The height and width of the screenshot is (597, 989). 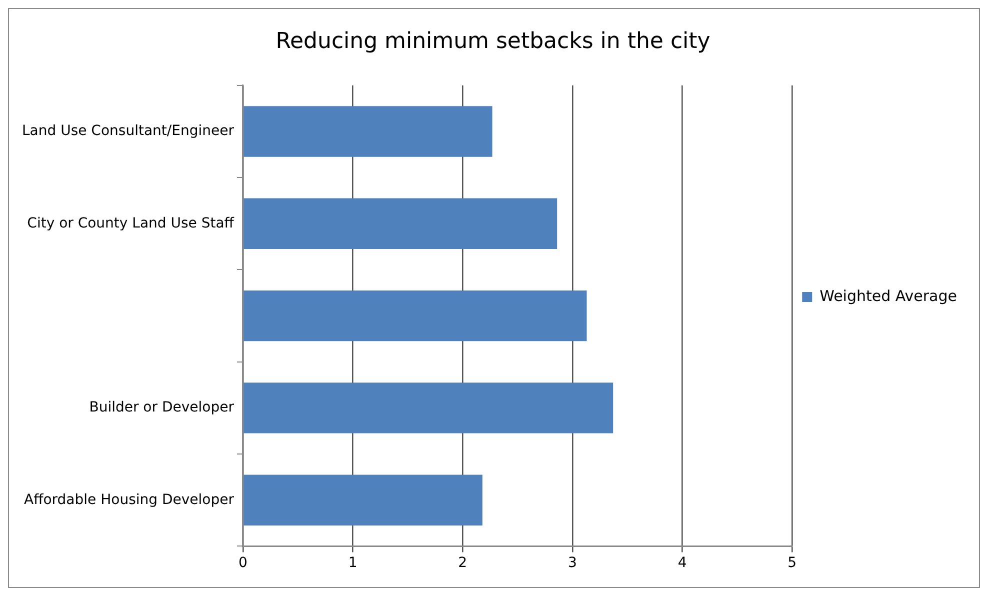 I want to click on chart-title: Reducing minimum setbacks in the city, so click(x=493, y=41).